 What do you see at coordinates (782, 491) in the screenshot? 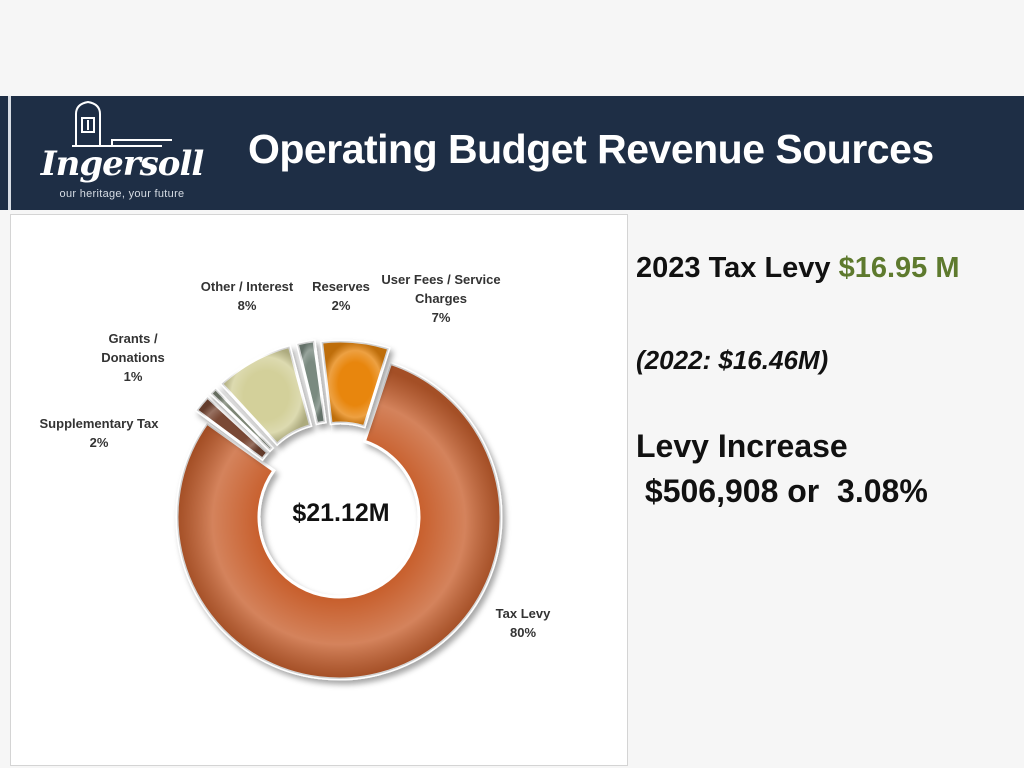
I see `levy-increase-value: $506,908 or 3.08%` at bounding box center [782, 491].